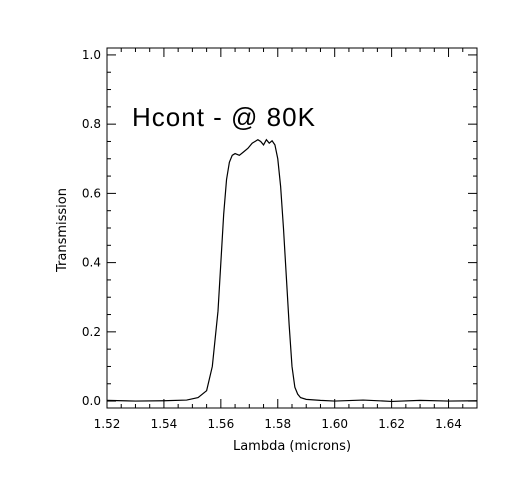 The width and height of the screenshot is (530, 500). Describe the element at coordinates (91, 401) in the screenshot. I see `y-tick-label: 0.0` at that location.